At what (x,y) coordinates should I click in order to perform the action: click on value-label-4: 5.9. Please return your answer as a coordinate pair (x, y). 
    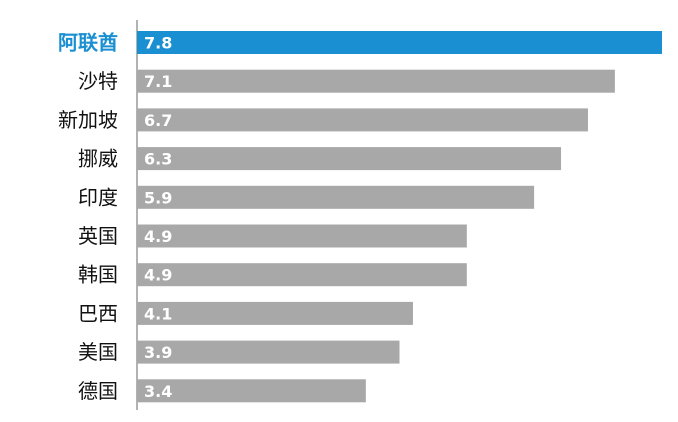
    Looking at the image, I should click on (158, 197).